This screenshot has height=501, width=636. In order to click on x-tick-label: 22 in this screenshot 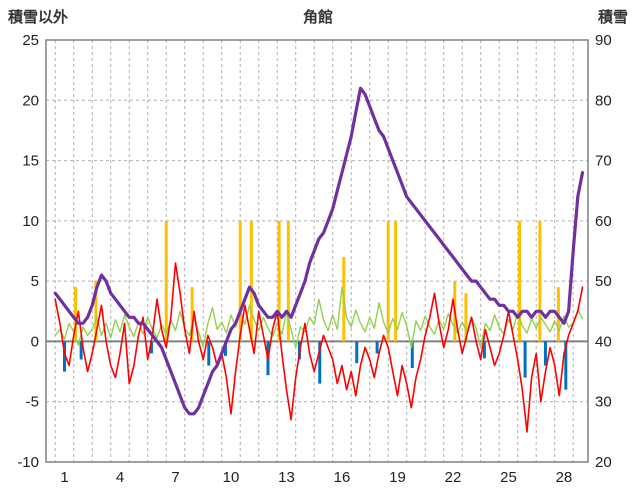, I will do `click(453, 477)`.